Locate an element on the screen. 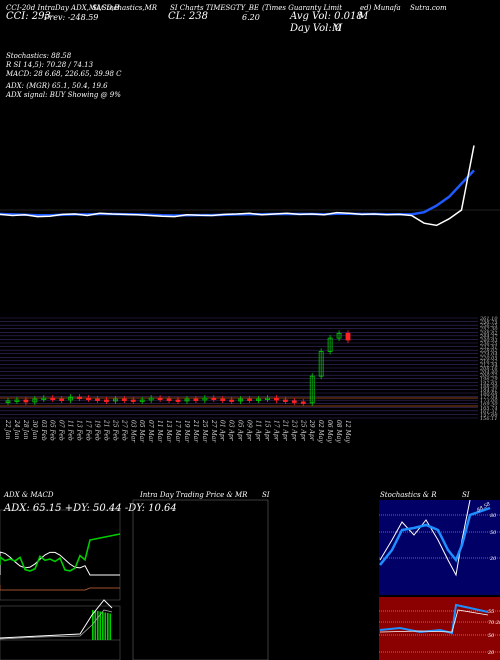 Image resolution: width=500 pixels, height=660 pixels. macd-signal-line is located at coordinates (56, 624).